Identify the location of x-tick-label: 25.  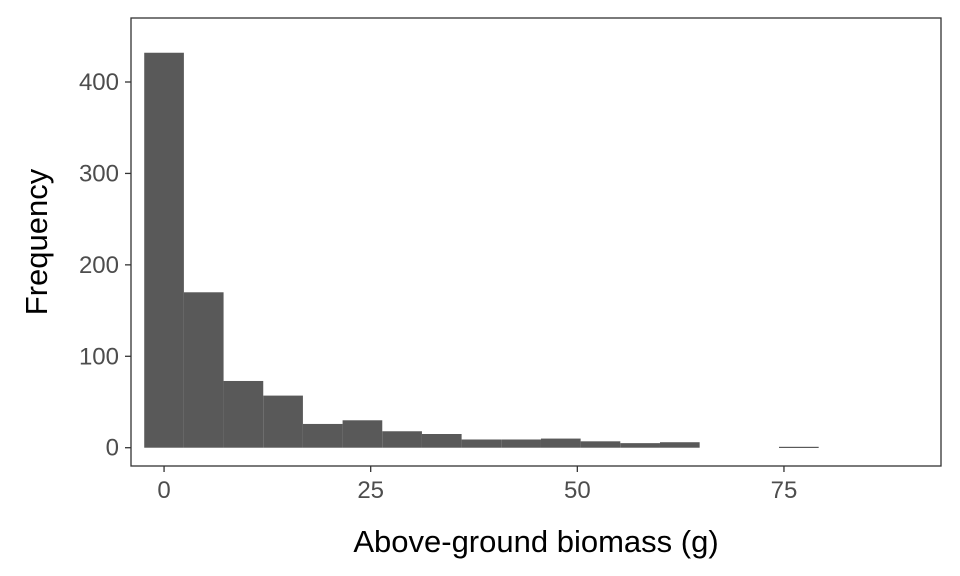
(370, 490).